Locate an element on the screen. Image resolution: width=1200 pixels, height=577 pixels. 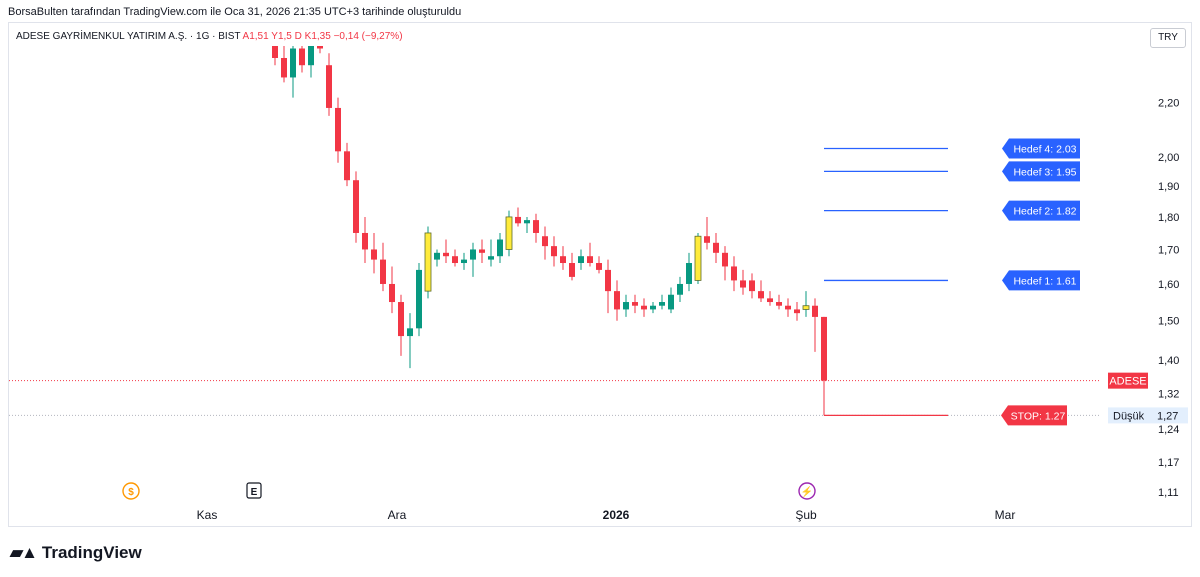
last-price-label: ADESE is located at coordinates (1127, 382).